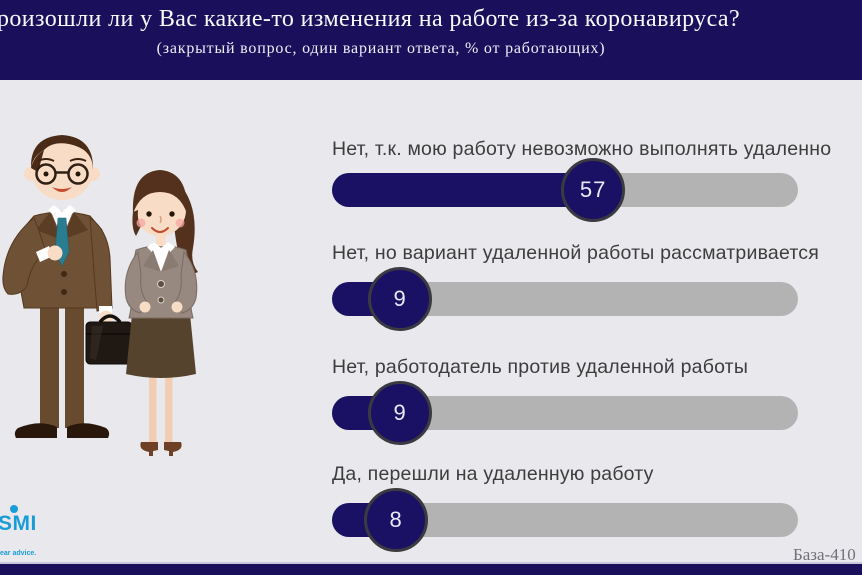 This screenshot has height=575, width=862. I want to click on logo-dot-icon, so click(14, 509).